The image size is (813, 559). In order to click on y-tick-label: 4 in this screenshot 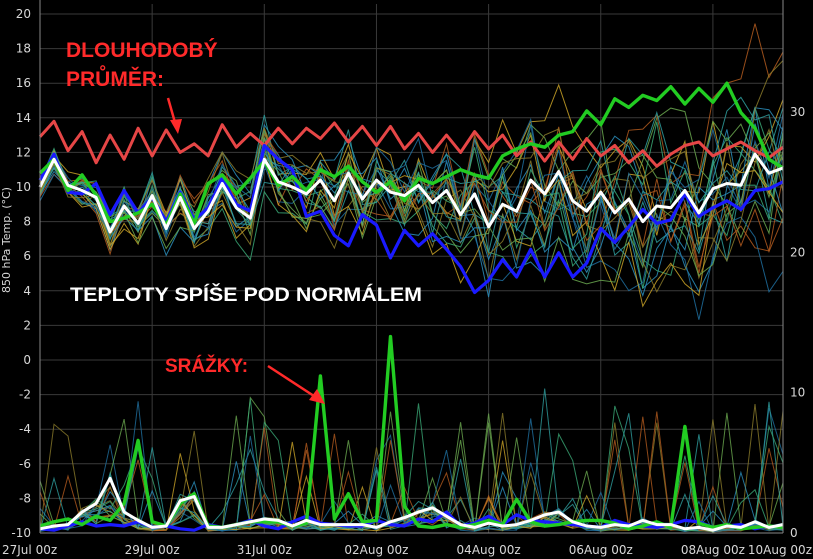, I will do `click(27, 291)`.